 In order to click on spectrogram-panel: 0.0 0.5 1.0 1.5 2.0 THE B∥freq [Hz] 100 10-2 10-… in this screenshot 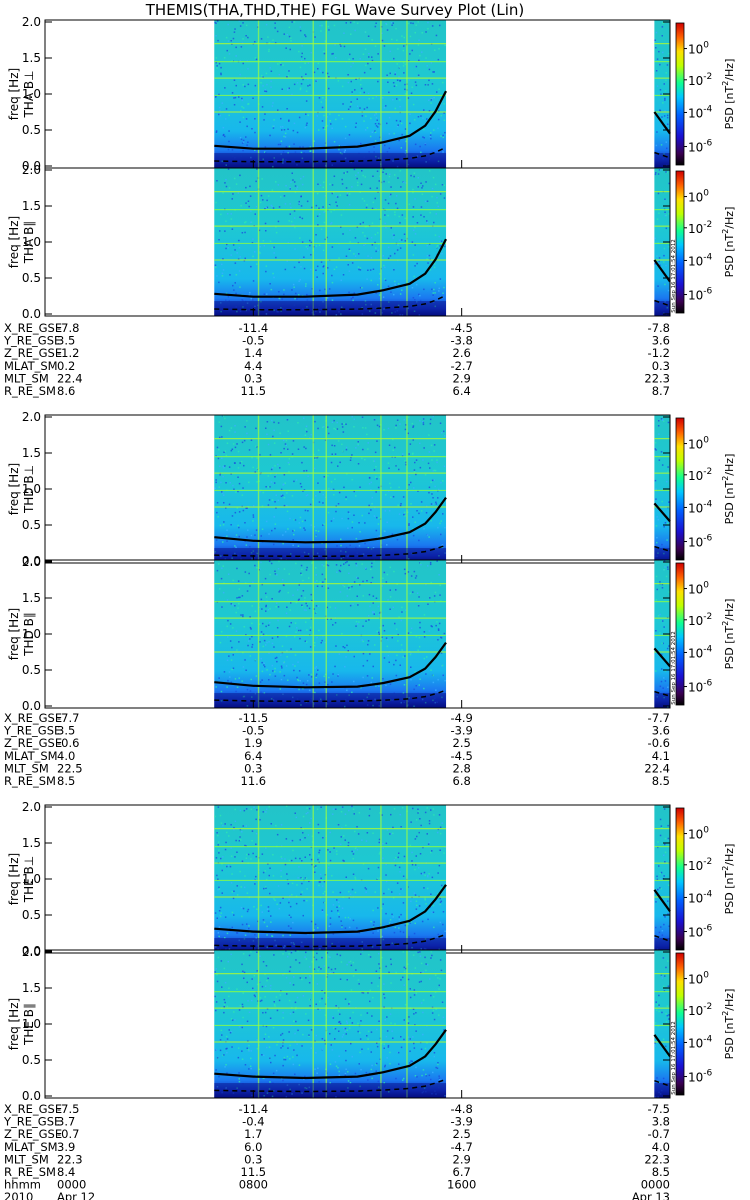, I will do `click(371, 1024)`.